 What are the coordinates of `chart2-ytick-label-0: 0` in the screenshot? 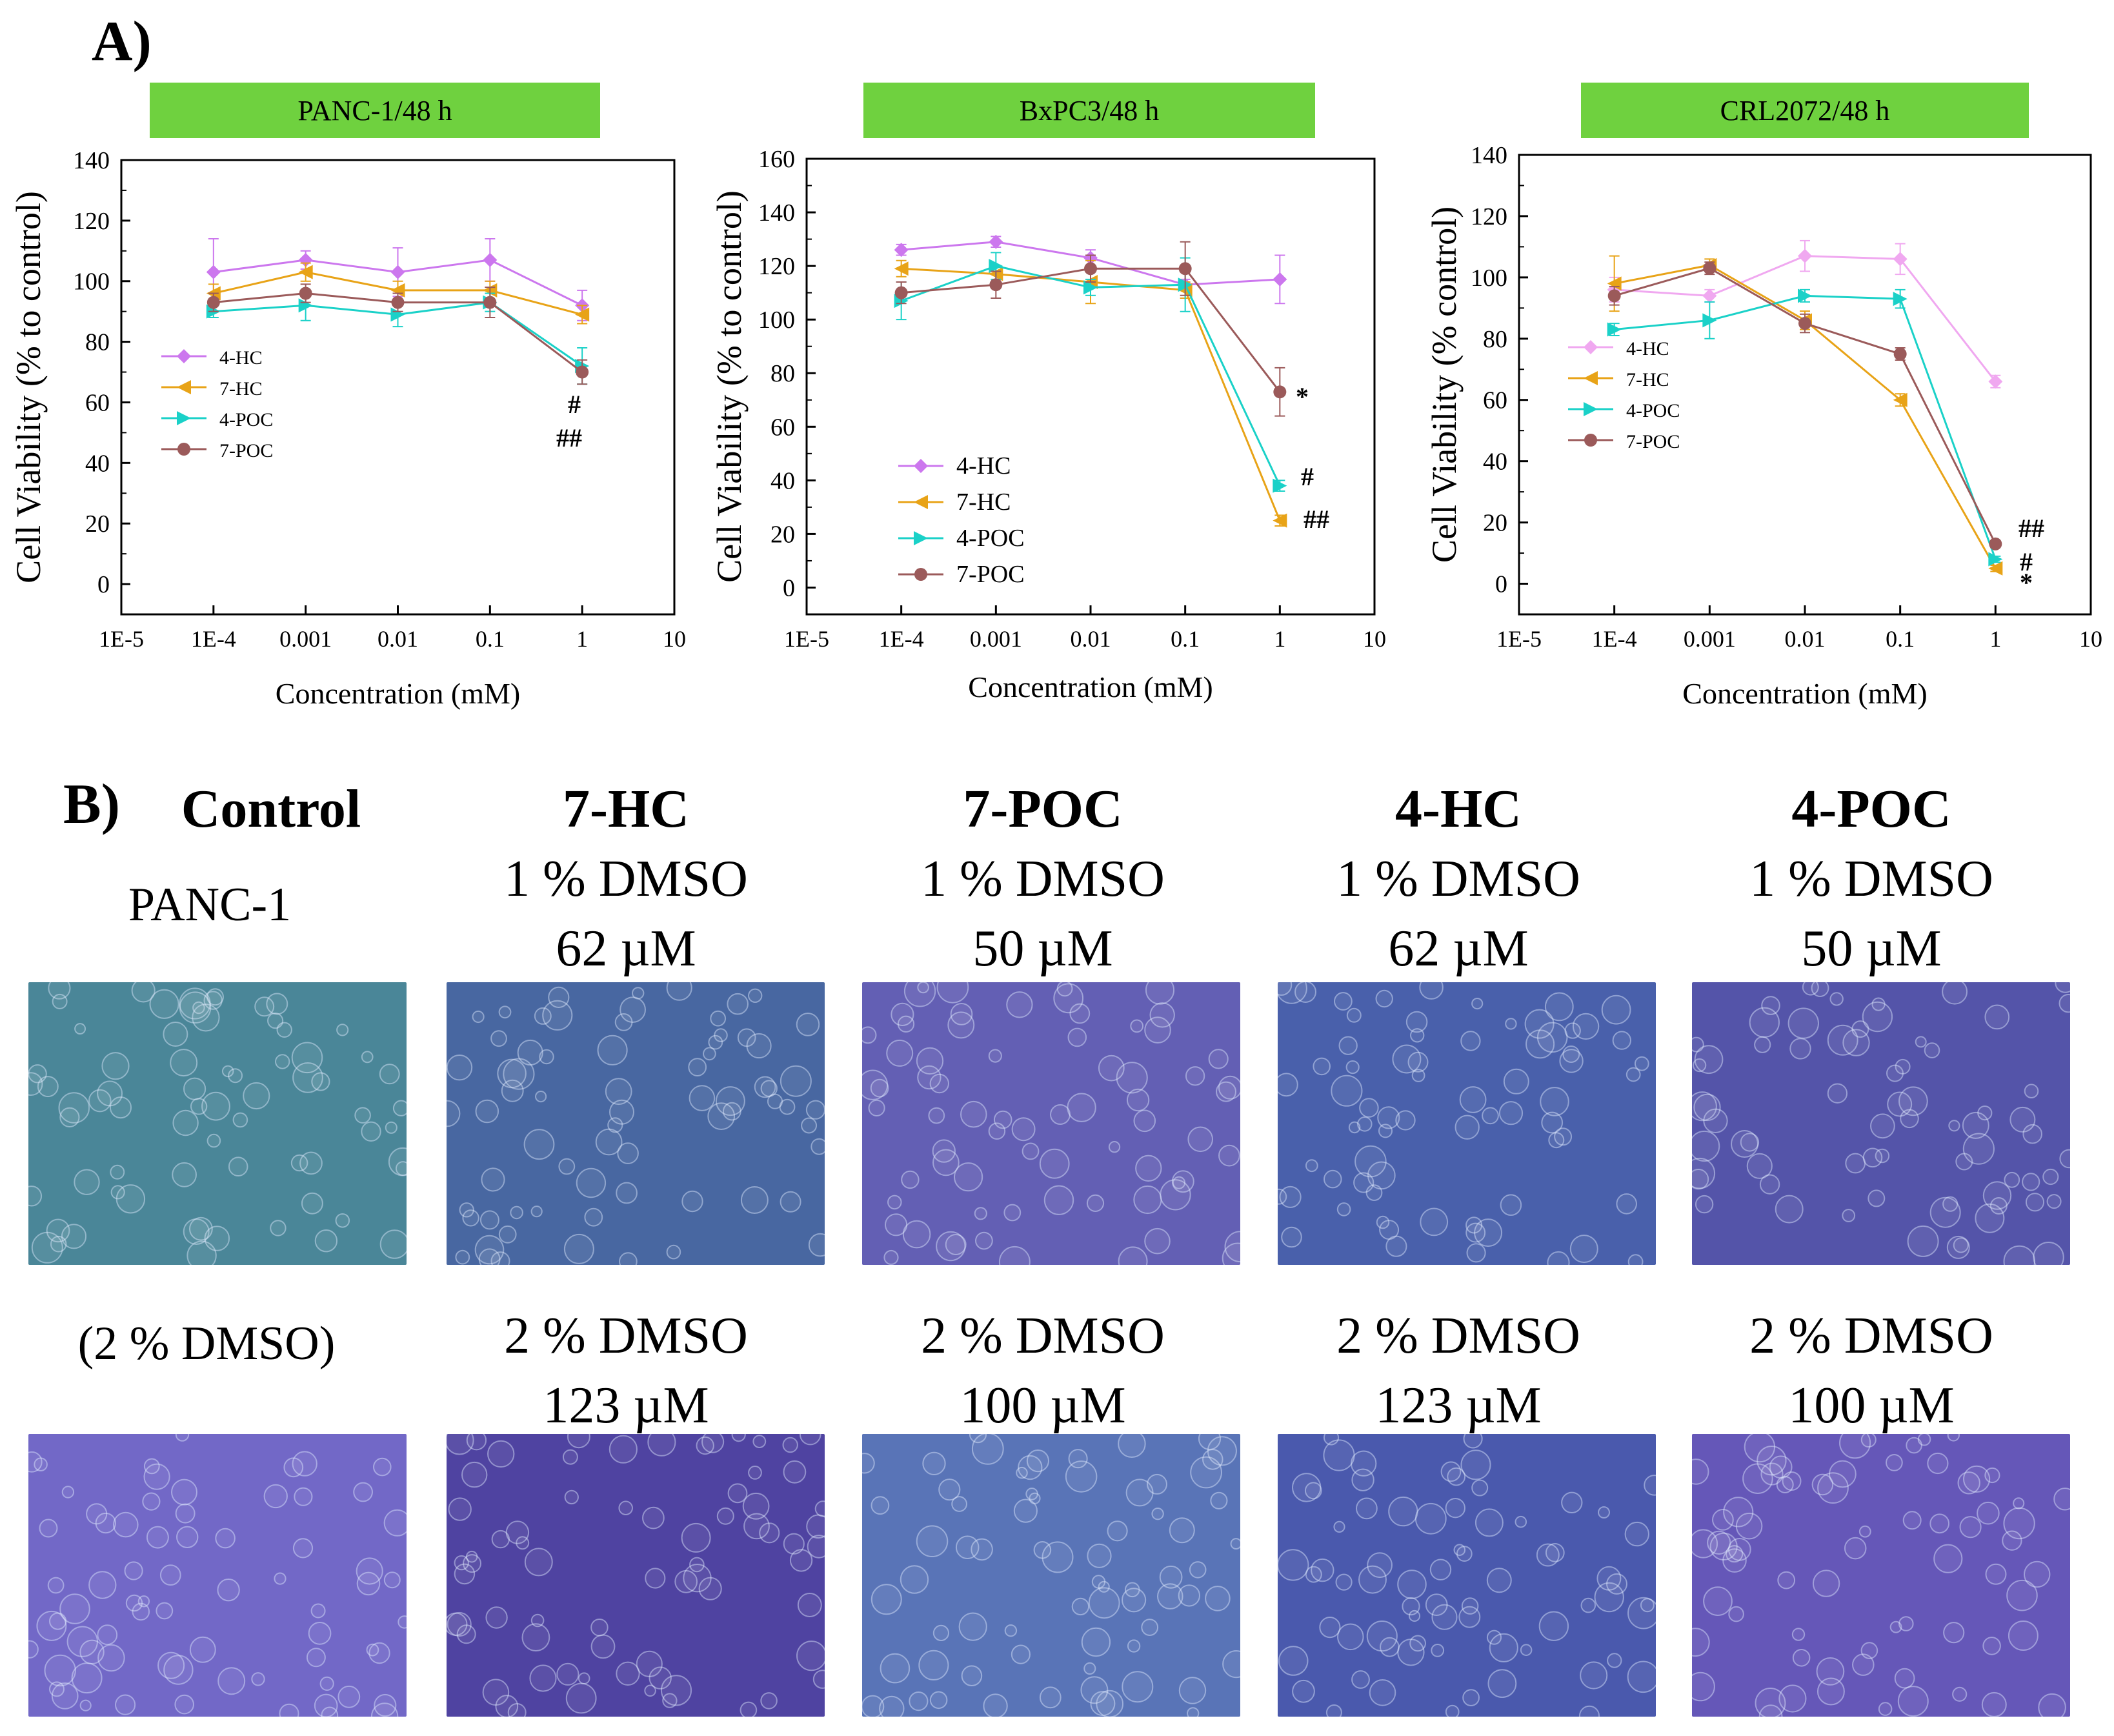 It's located at (789, 587).